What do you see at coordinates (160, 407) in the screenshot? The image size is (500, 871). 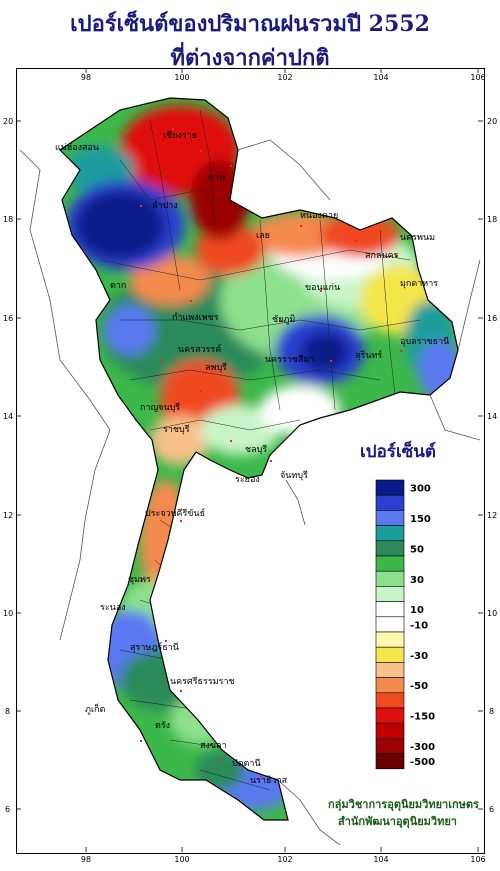 I see `place-label: กาญจนบุรี` at bounding box center [160, 407].